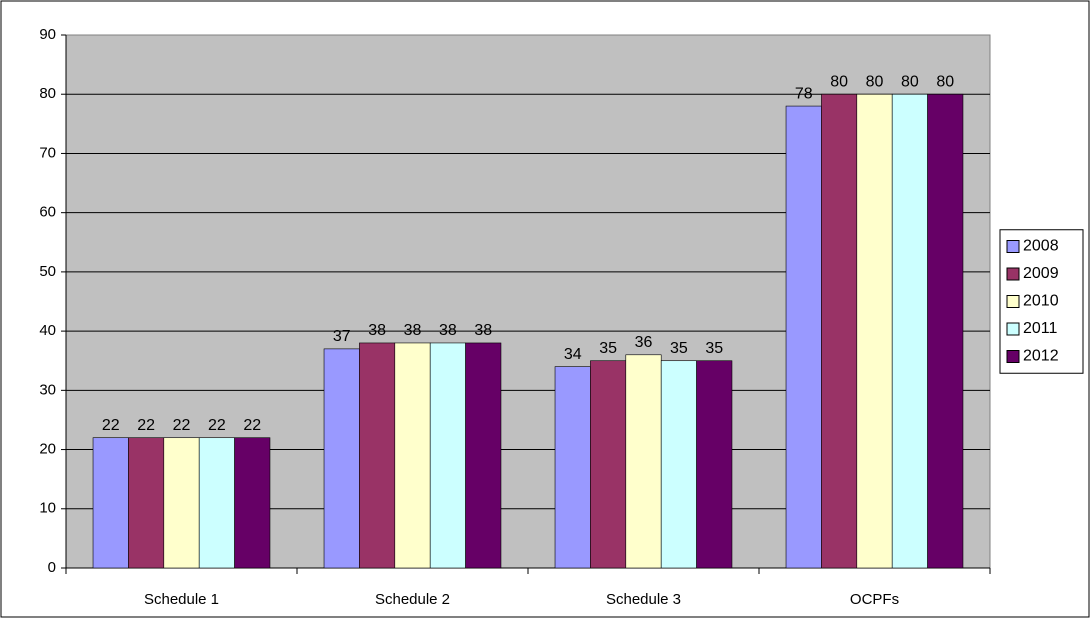 The height and width of the screenshot is (619, 1091). I want to click on y-tick-label: 60, so click(47, 212).